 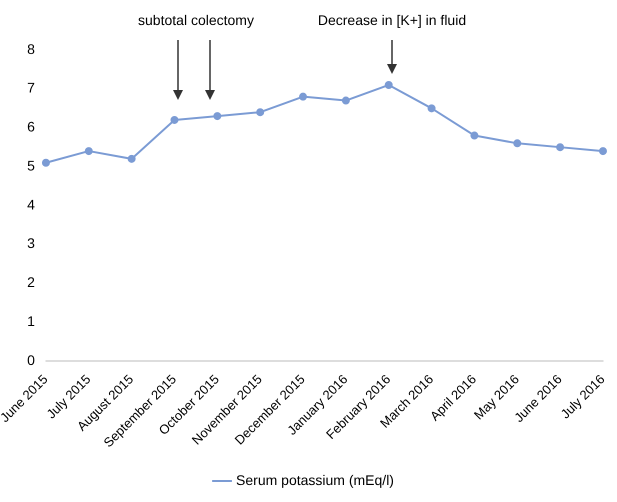 What do you see at coordinates (31, 126) in the screenshot?
I see `y-tick-label: 6` at bounding box center [31, 126].